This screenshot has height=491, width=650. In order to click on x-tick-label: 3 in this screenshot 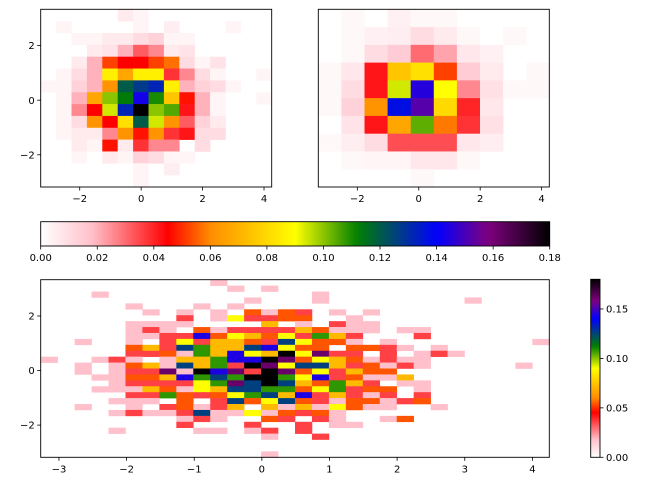, I will do `click(465, 469)`.